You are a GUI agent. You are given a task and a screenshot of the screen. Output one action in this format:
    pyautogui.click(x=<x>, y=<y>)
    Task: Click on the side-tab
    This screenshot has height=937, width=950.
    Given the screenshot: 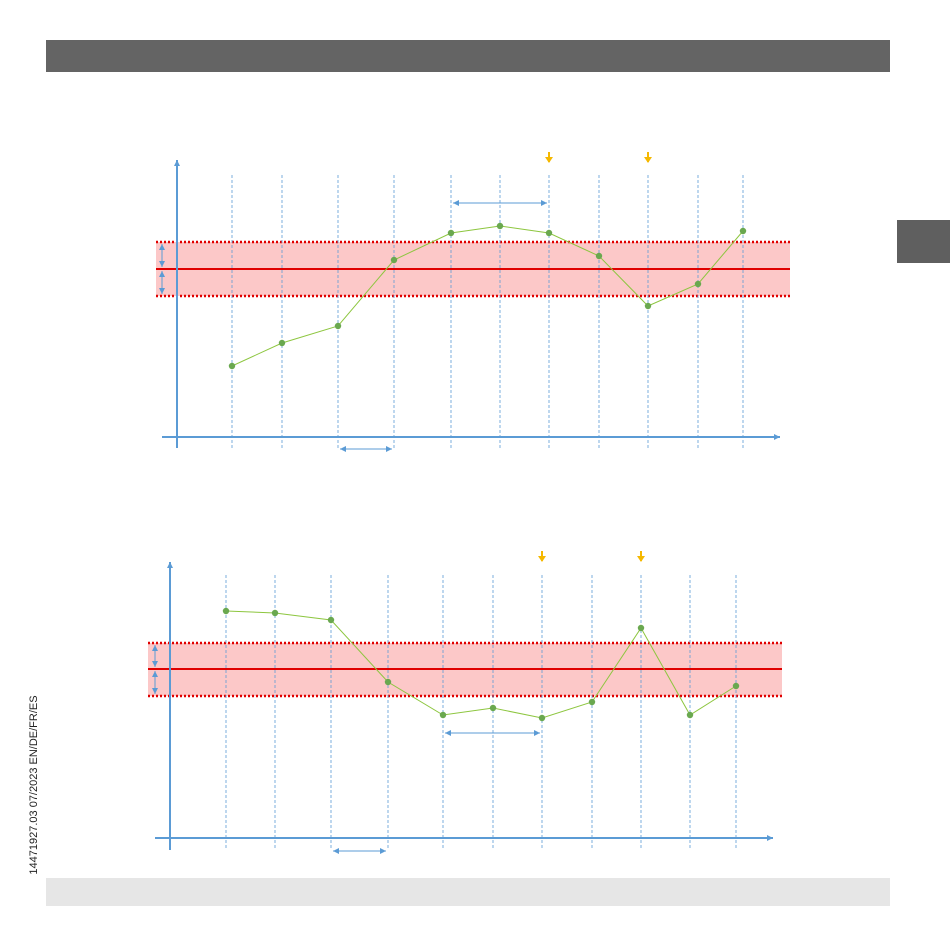 What is the action you would take?
    pyautogui.click(x=923, y=241)
    